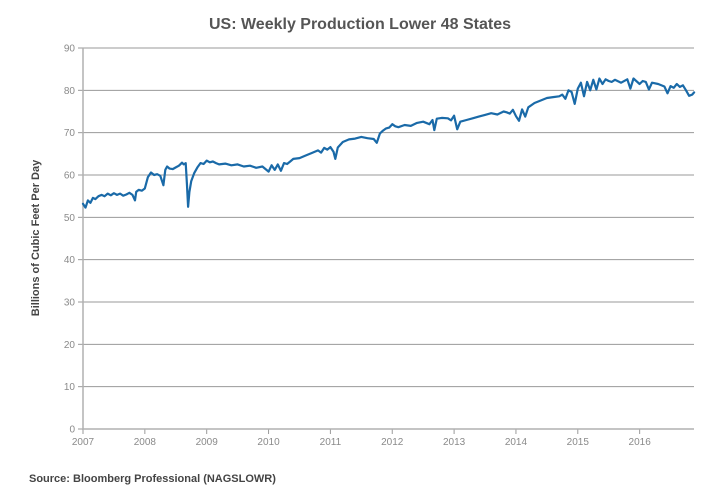 The image size is (720, 500). Describe the element at coordinates (145, 442) in the screenshot. I see `x-tick-label: 2008` at that location.